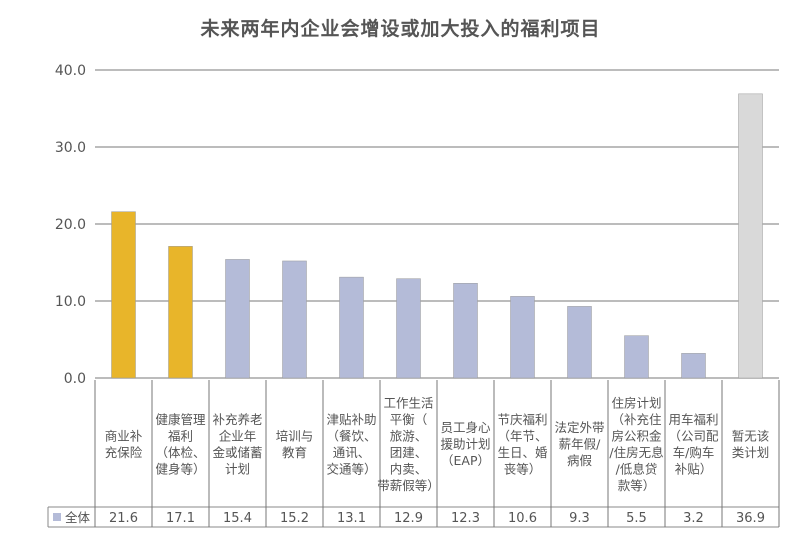 Image resolution: width=801 pixels, height=542 pixels. What do you see at coordinates (408, 402) in the screenshot?
I see `category-label-line: 工作生活` at bounding box center [408, 402].